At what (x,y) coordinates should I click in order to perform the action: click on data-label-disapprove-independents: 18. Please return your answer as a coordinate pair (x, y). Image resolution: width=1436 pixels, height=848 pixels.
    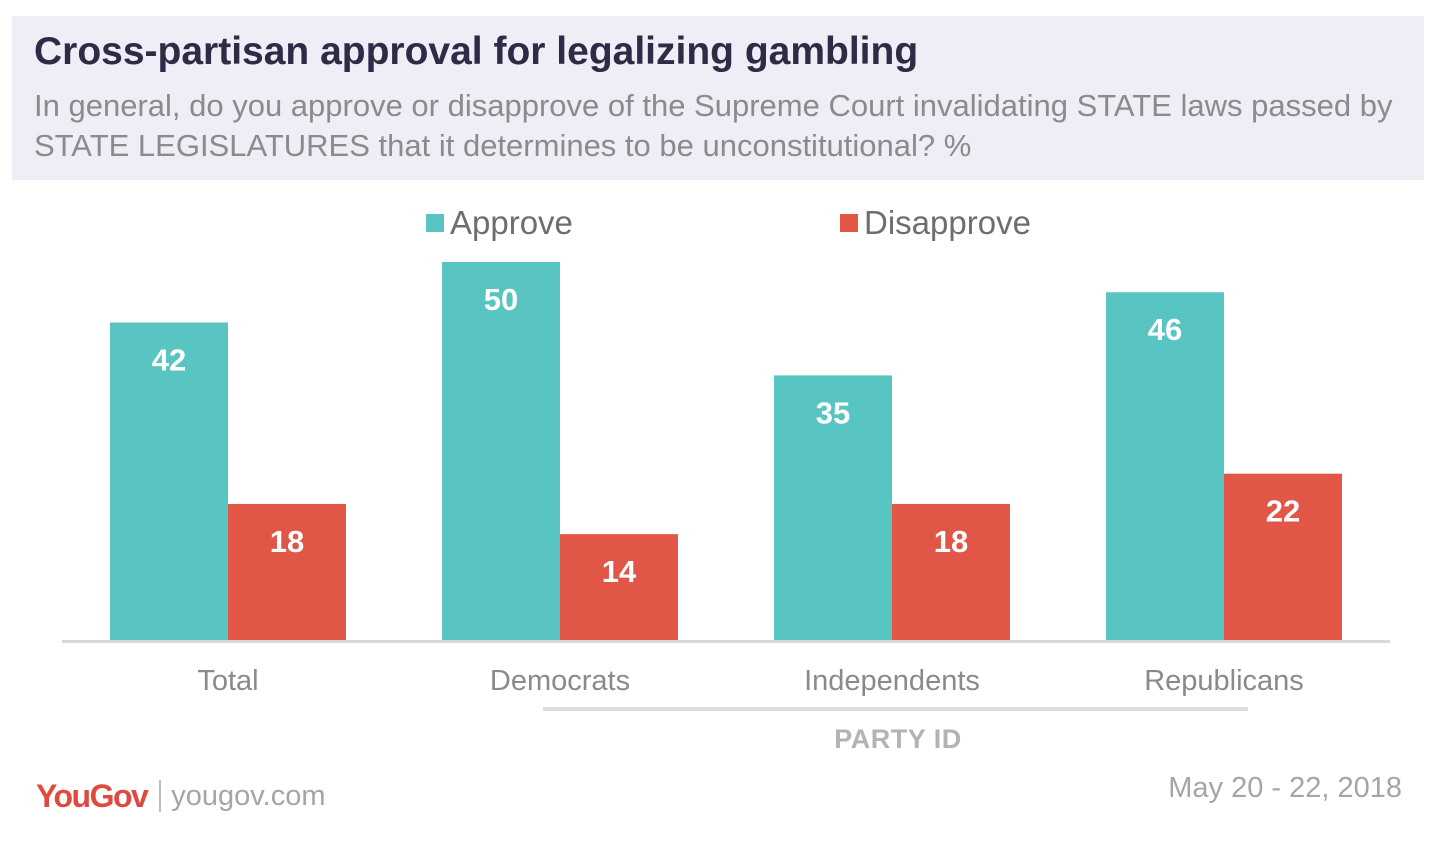
    Looking at the image, I should click on (951, 541).